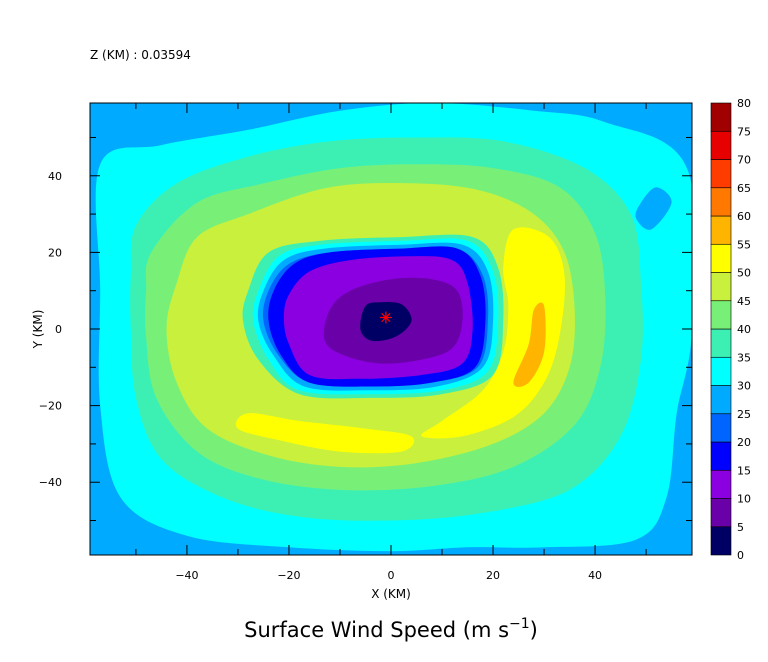 The image size is (768, 662). What do you see at coordinates (740, 555) in the screenshot?
I see `colorbar-label: 0` at bounding box center [740, 555].